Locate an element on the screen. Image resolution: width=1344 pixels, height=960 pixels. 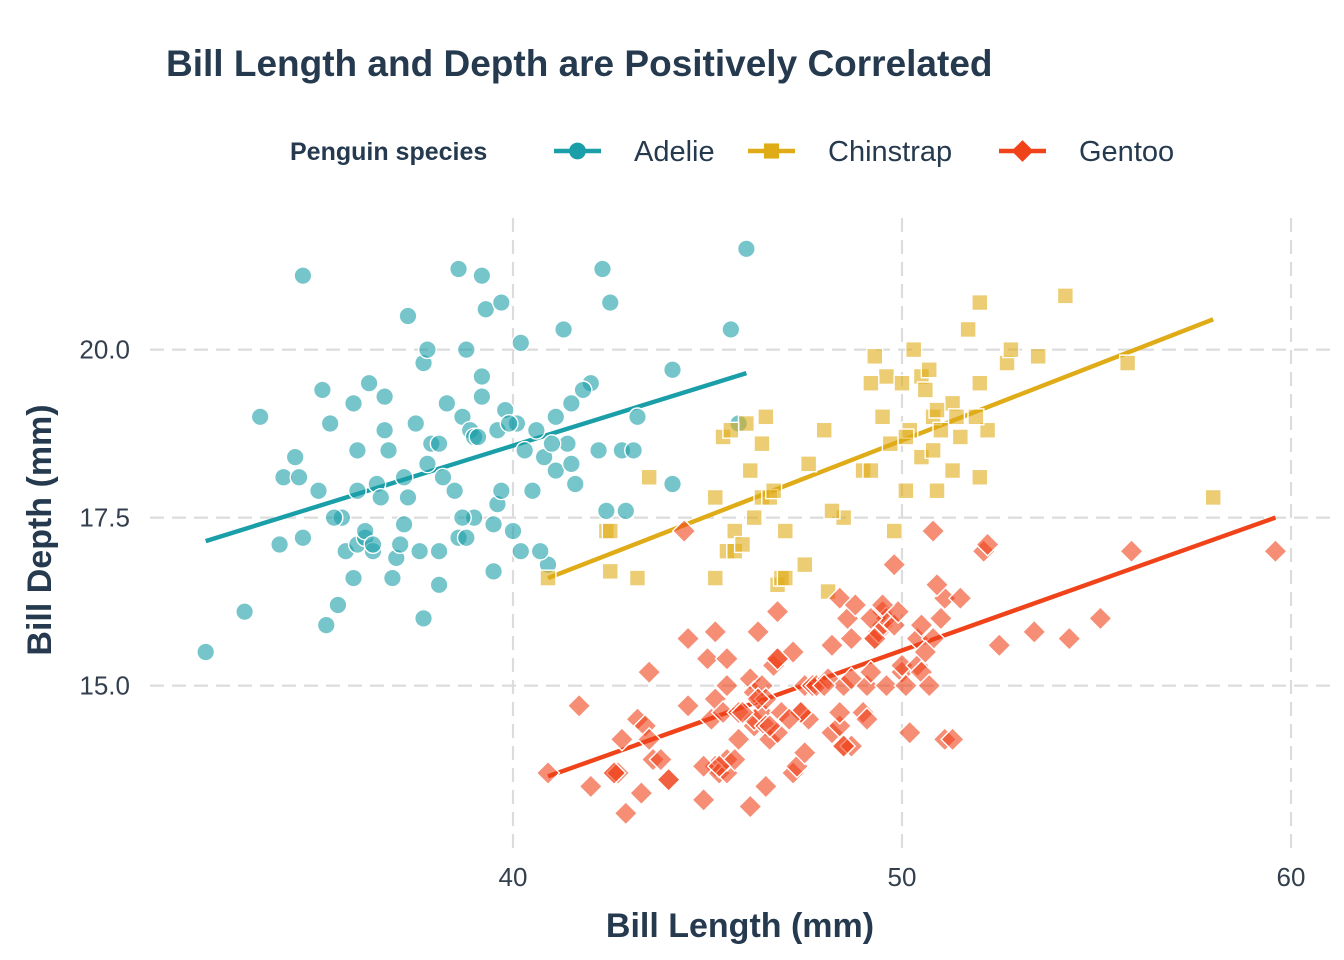
legend: Penguin species Adelie Chinstrap Gentoo is located at coordinates (732, 152).